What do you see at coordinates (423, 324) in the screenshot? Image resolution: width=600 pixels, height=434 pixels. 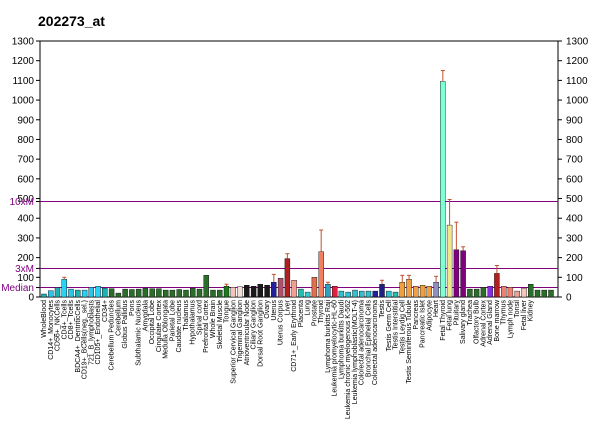 I see `x-tick-label: Pancreatic Islet` at bounding box center [423, 324].